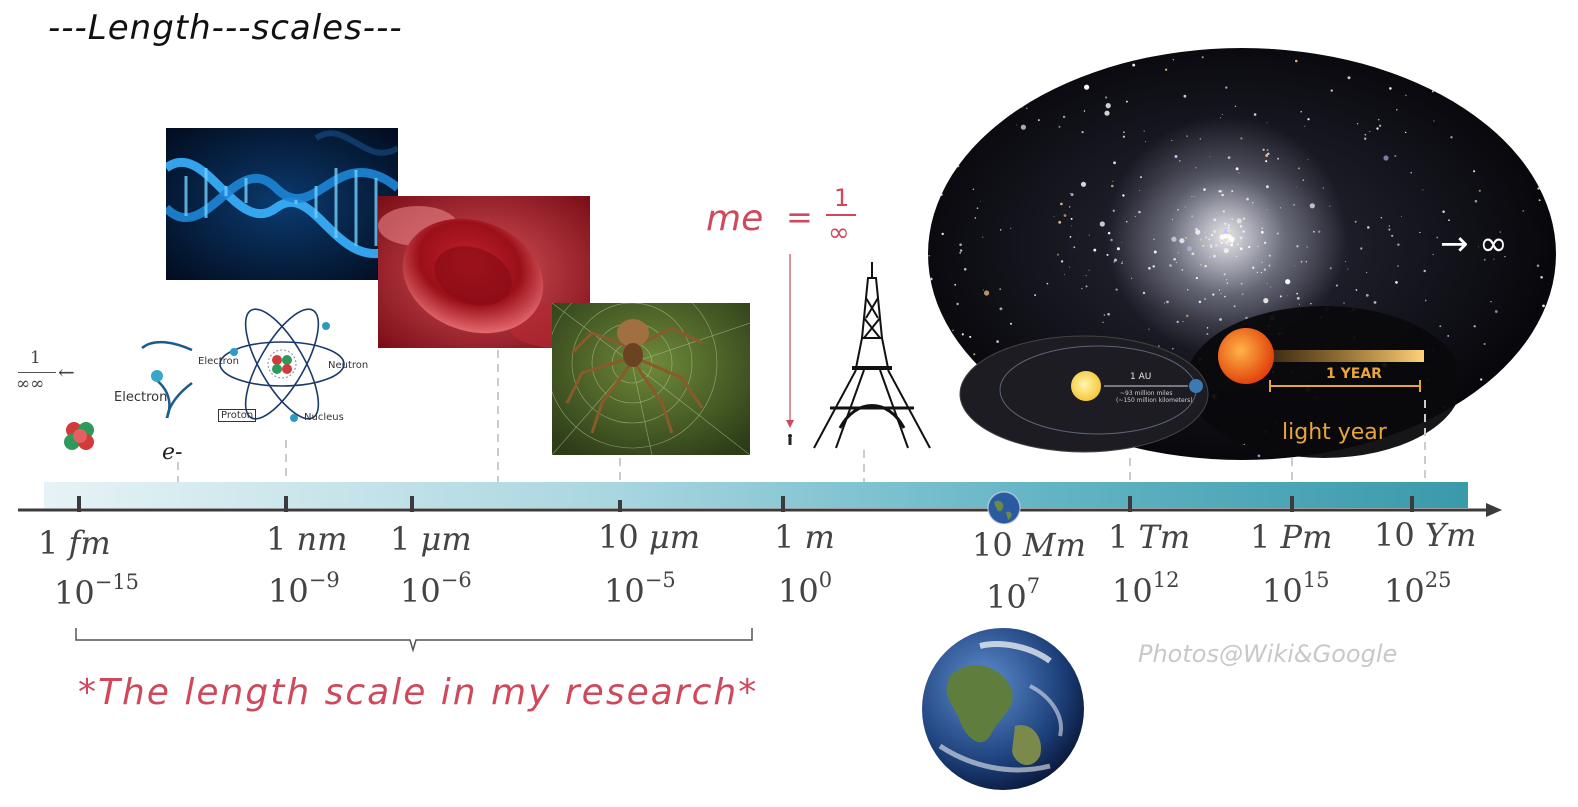  Describe the element at coordinates (1141, 377) in the screenshot. I see `au-label: 1 AU` at that location.